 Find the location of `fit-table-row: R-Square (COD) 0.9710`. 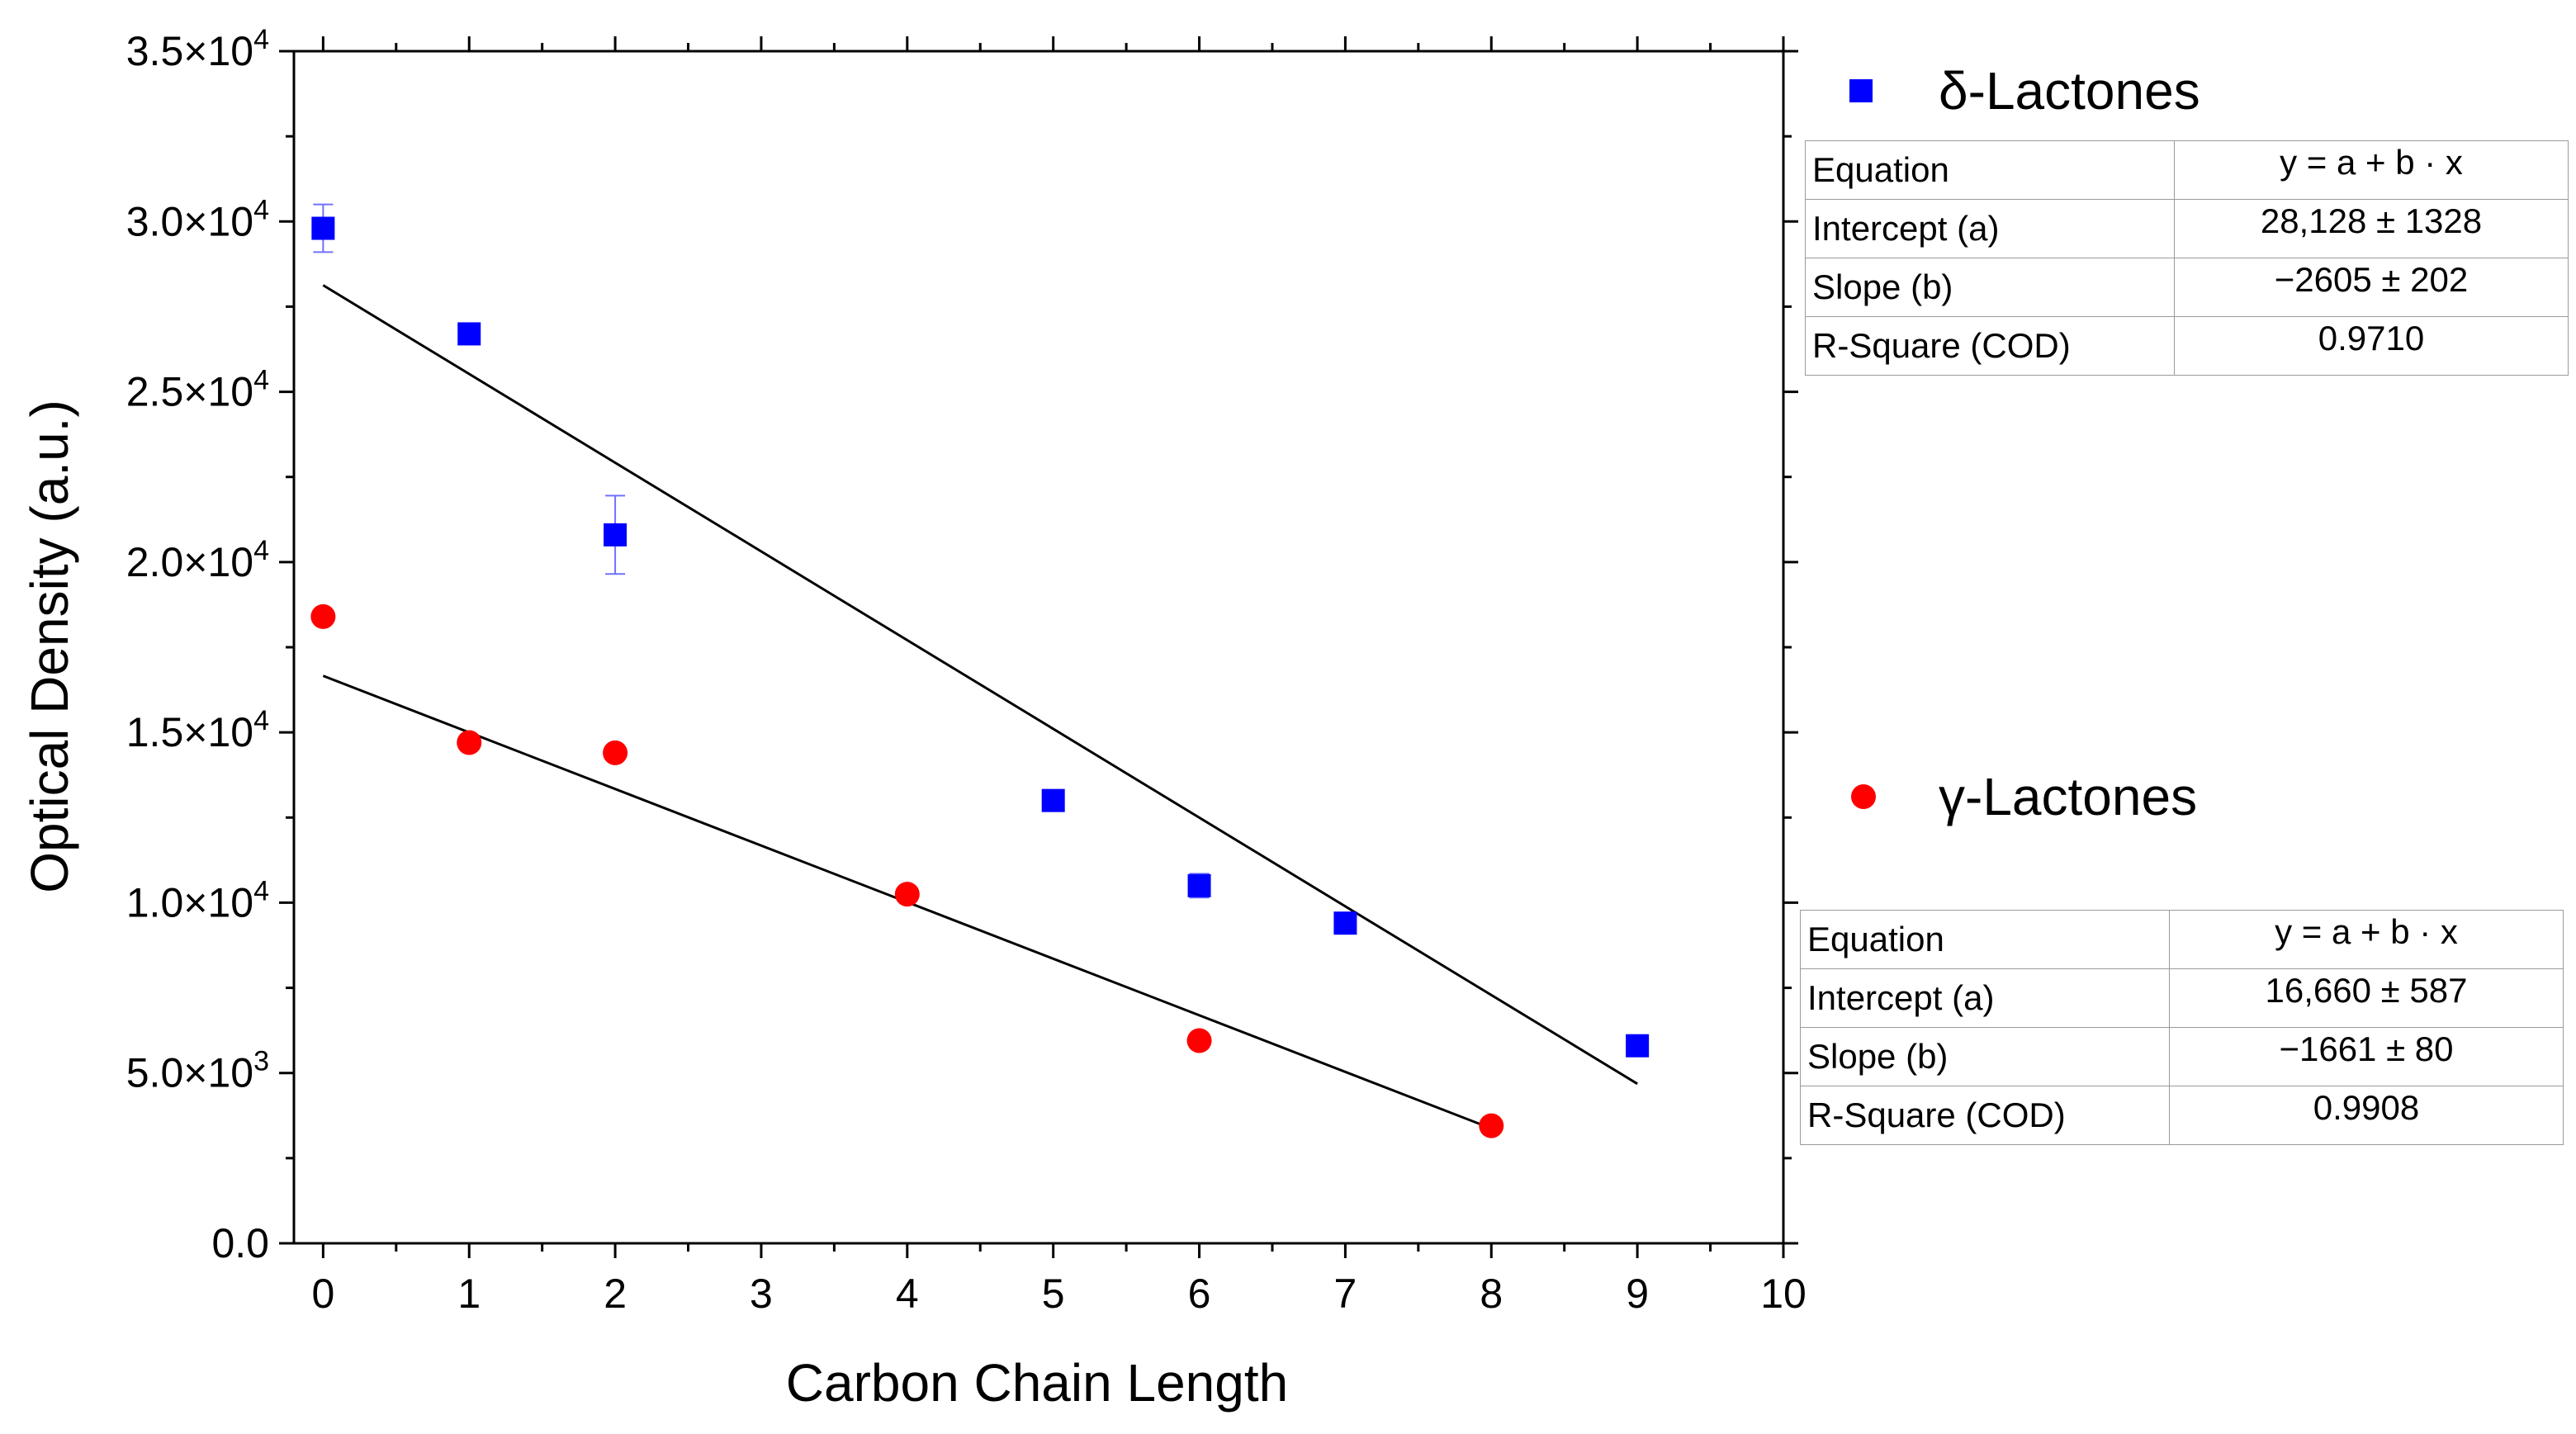

fit-table-row: R-Square (COD) 0.9710 is located at coordinates (2187, 346).